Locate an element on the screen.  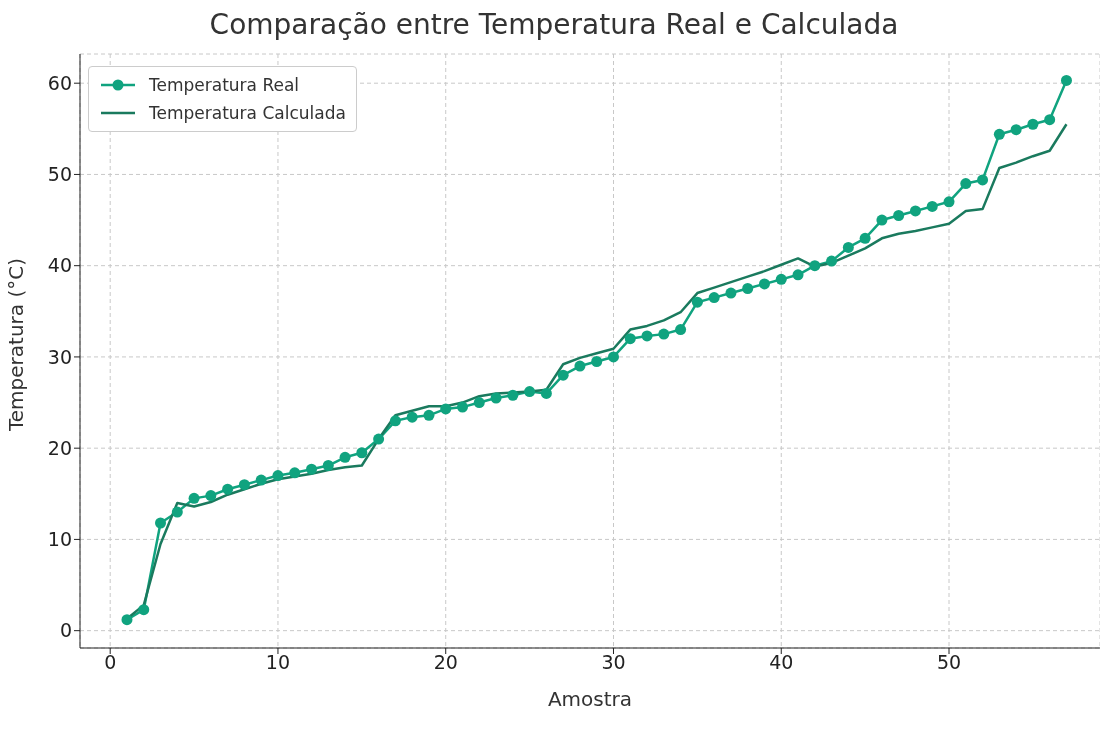
x-tick-label: 40 is located at coordinates (781, 662).